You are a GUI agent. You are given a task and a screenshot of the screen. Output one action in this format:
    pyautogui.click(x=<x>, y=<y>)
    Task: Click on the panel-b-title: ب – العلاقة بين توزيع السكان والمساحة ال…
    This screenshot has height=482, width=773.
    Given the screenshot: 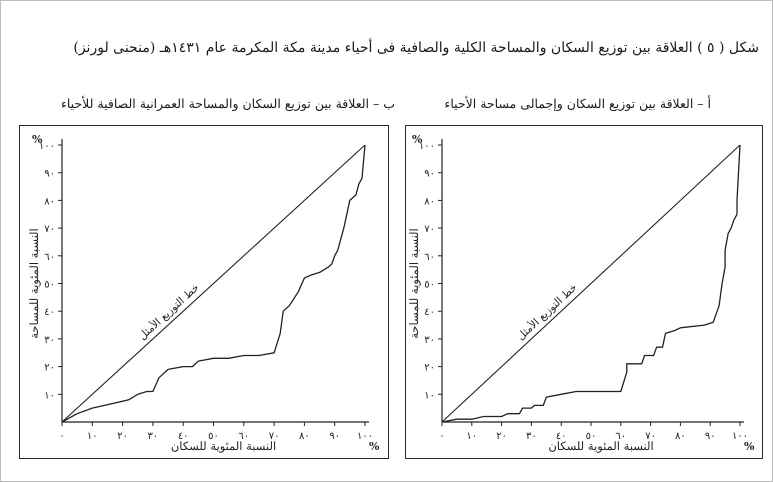 What is the action you would take?
    pyautogui.click(x=227, y=103)
    